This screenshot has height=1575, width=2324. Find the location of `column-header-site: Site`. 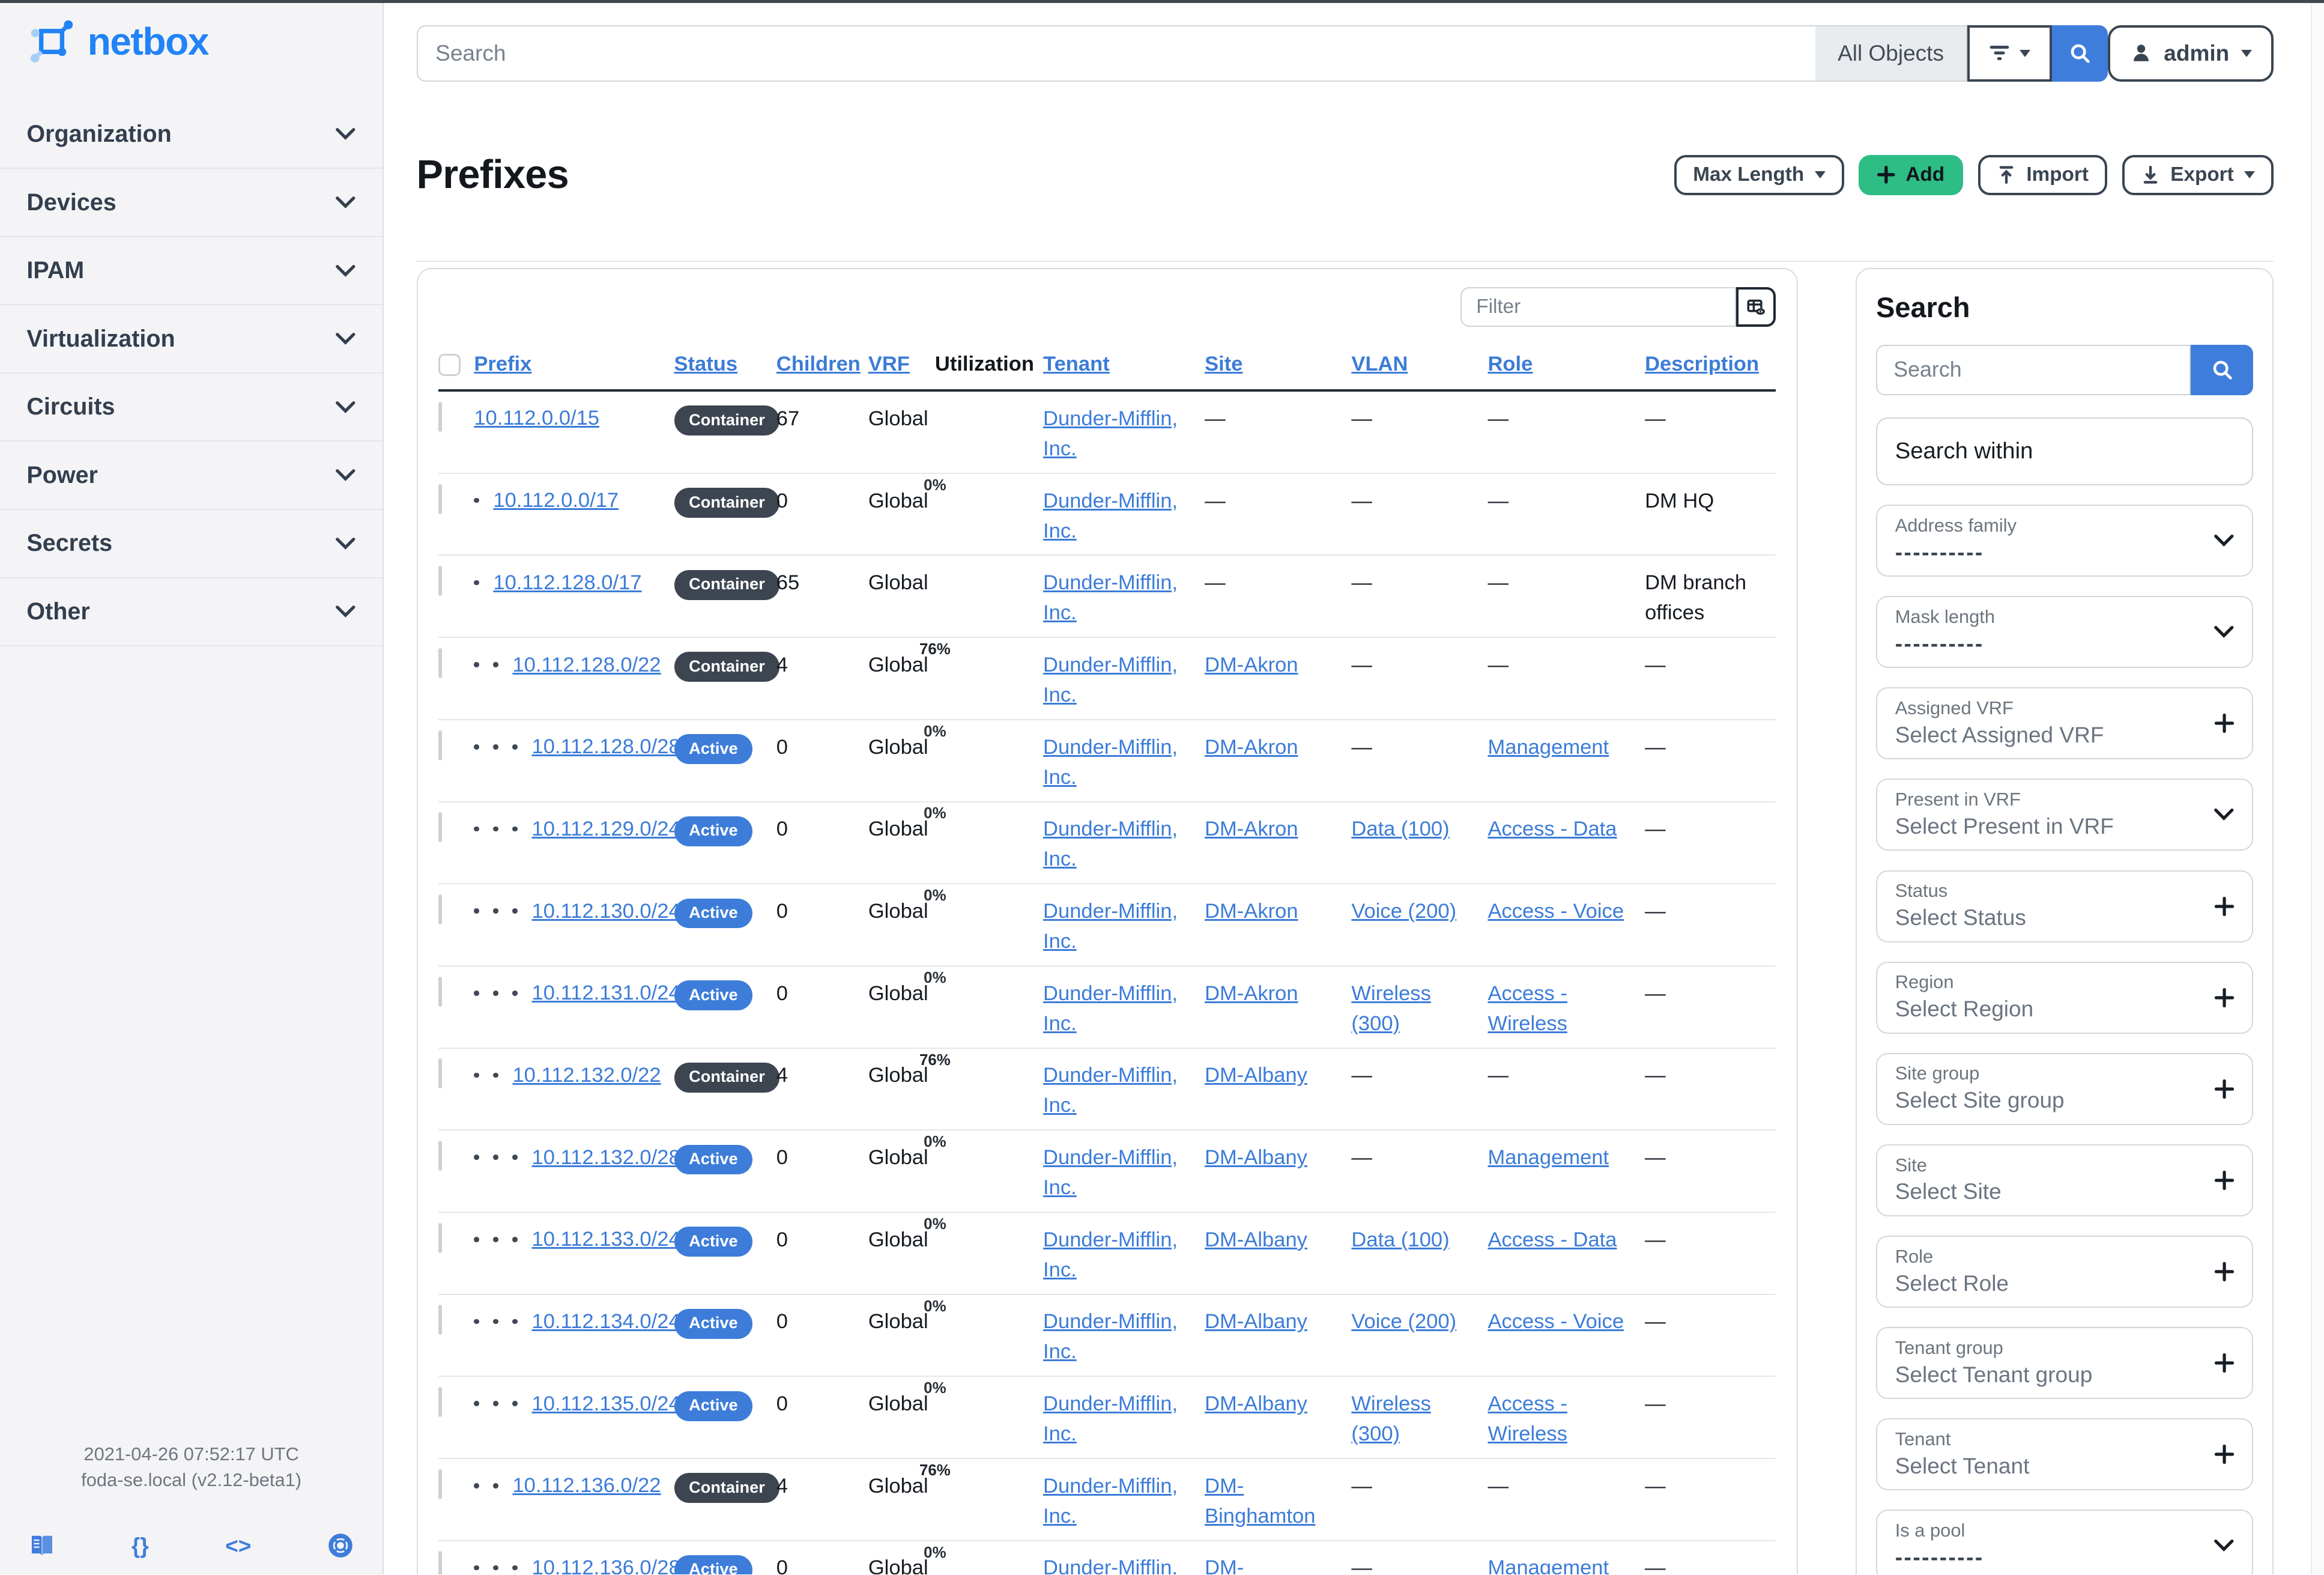

column-header-site: Site is located at coordinates (1224, 363).